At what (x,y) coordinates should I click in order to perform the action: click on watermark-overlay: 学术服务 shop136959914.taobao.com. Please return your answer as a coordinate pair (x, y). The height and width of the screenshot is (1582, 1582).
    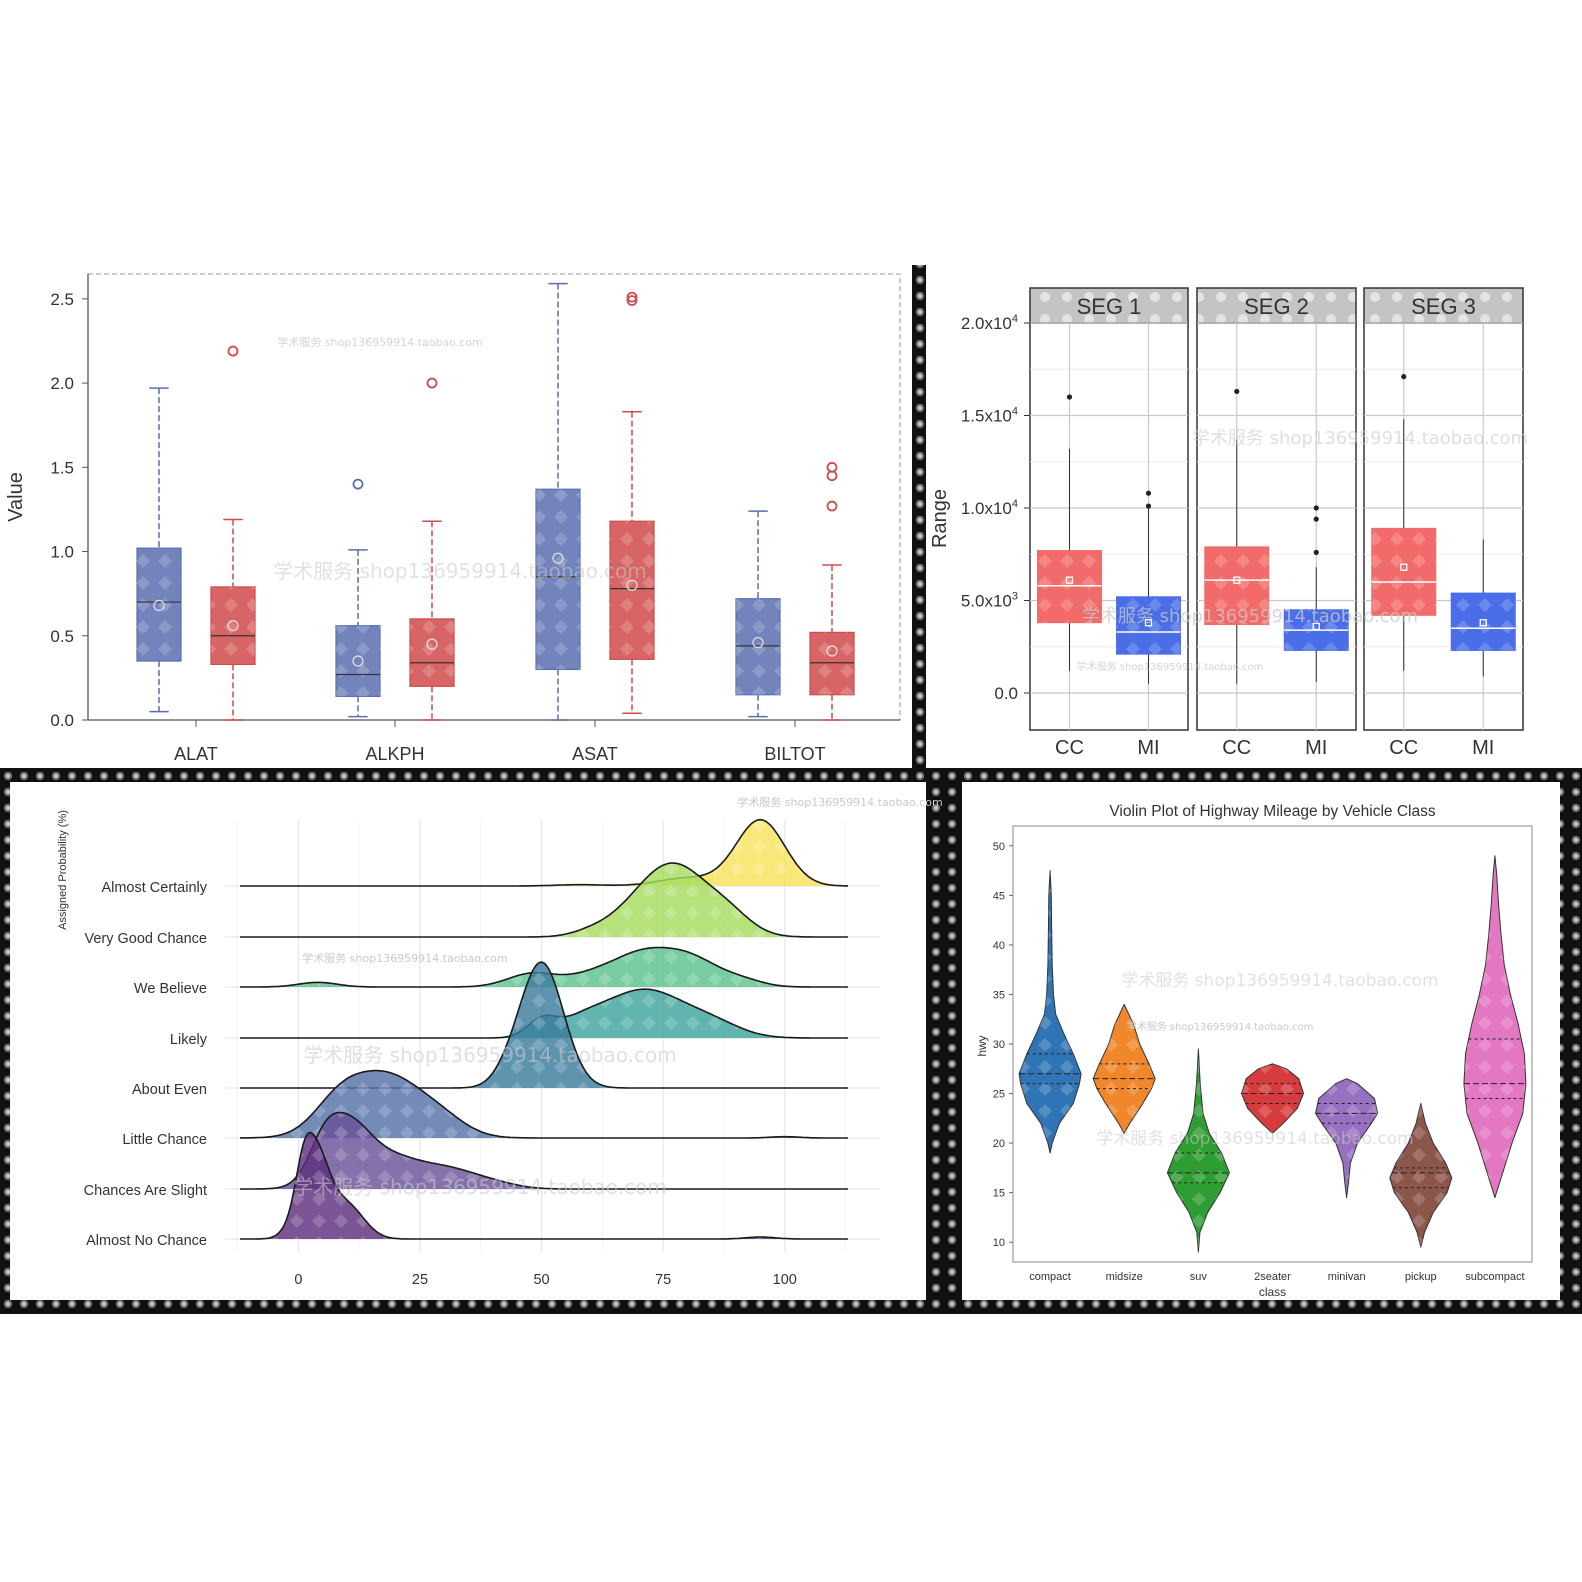
    Looking at the image, I should click on (1250, 616).